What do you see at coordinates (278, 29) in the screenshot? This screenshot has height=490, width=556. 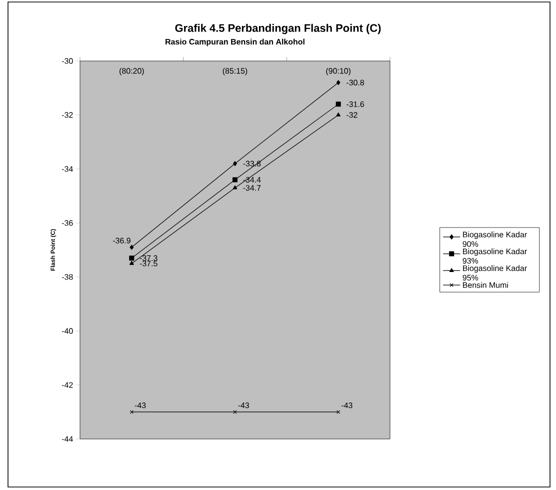 I see `chart-title: Grafik 4.5 Perbandingan Flash Point (C)` at bounding box center [278, 29].